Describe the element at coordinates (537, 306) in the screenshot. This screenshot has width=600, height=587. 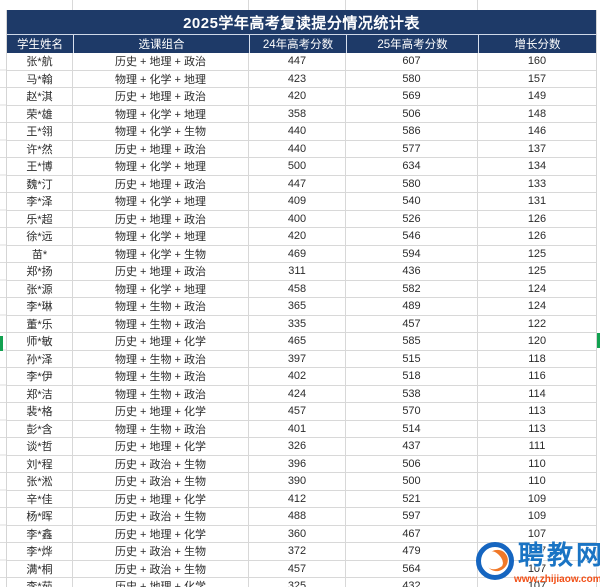
I see `cell-score_gain: 124` at that location.